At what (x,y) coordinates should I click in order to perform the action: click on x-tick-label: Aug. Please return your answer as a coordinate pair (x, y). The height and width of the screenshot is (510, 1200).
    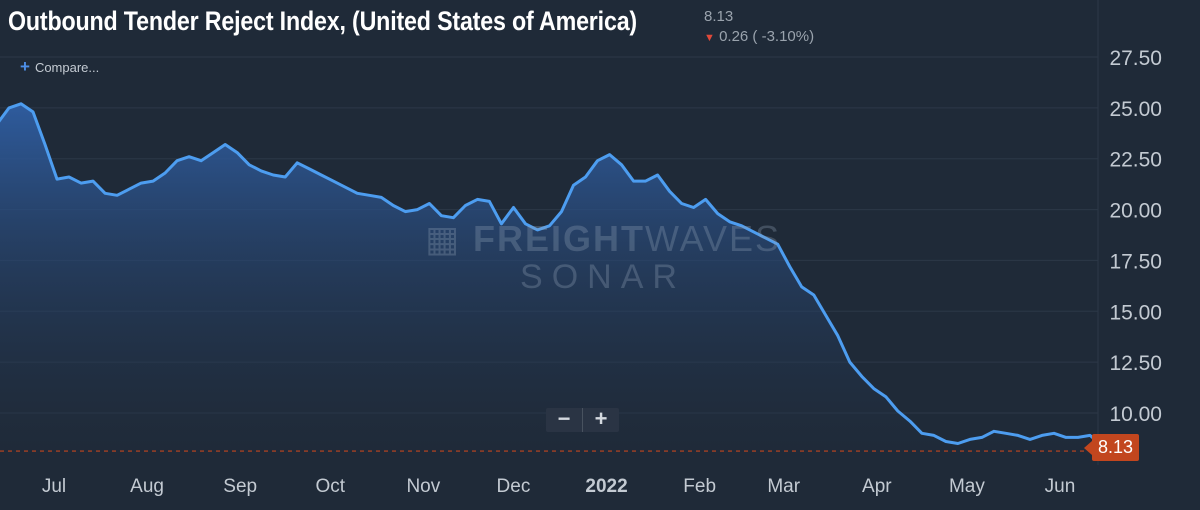
    Looking at the image, I should click on (147, 486).